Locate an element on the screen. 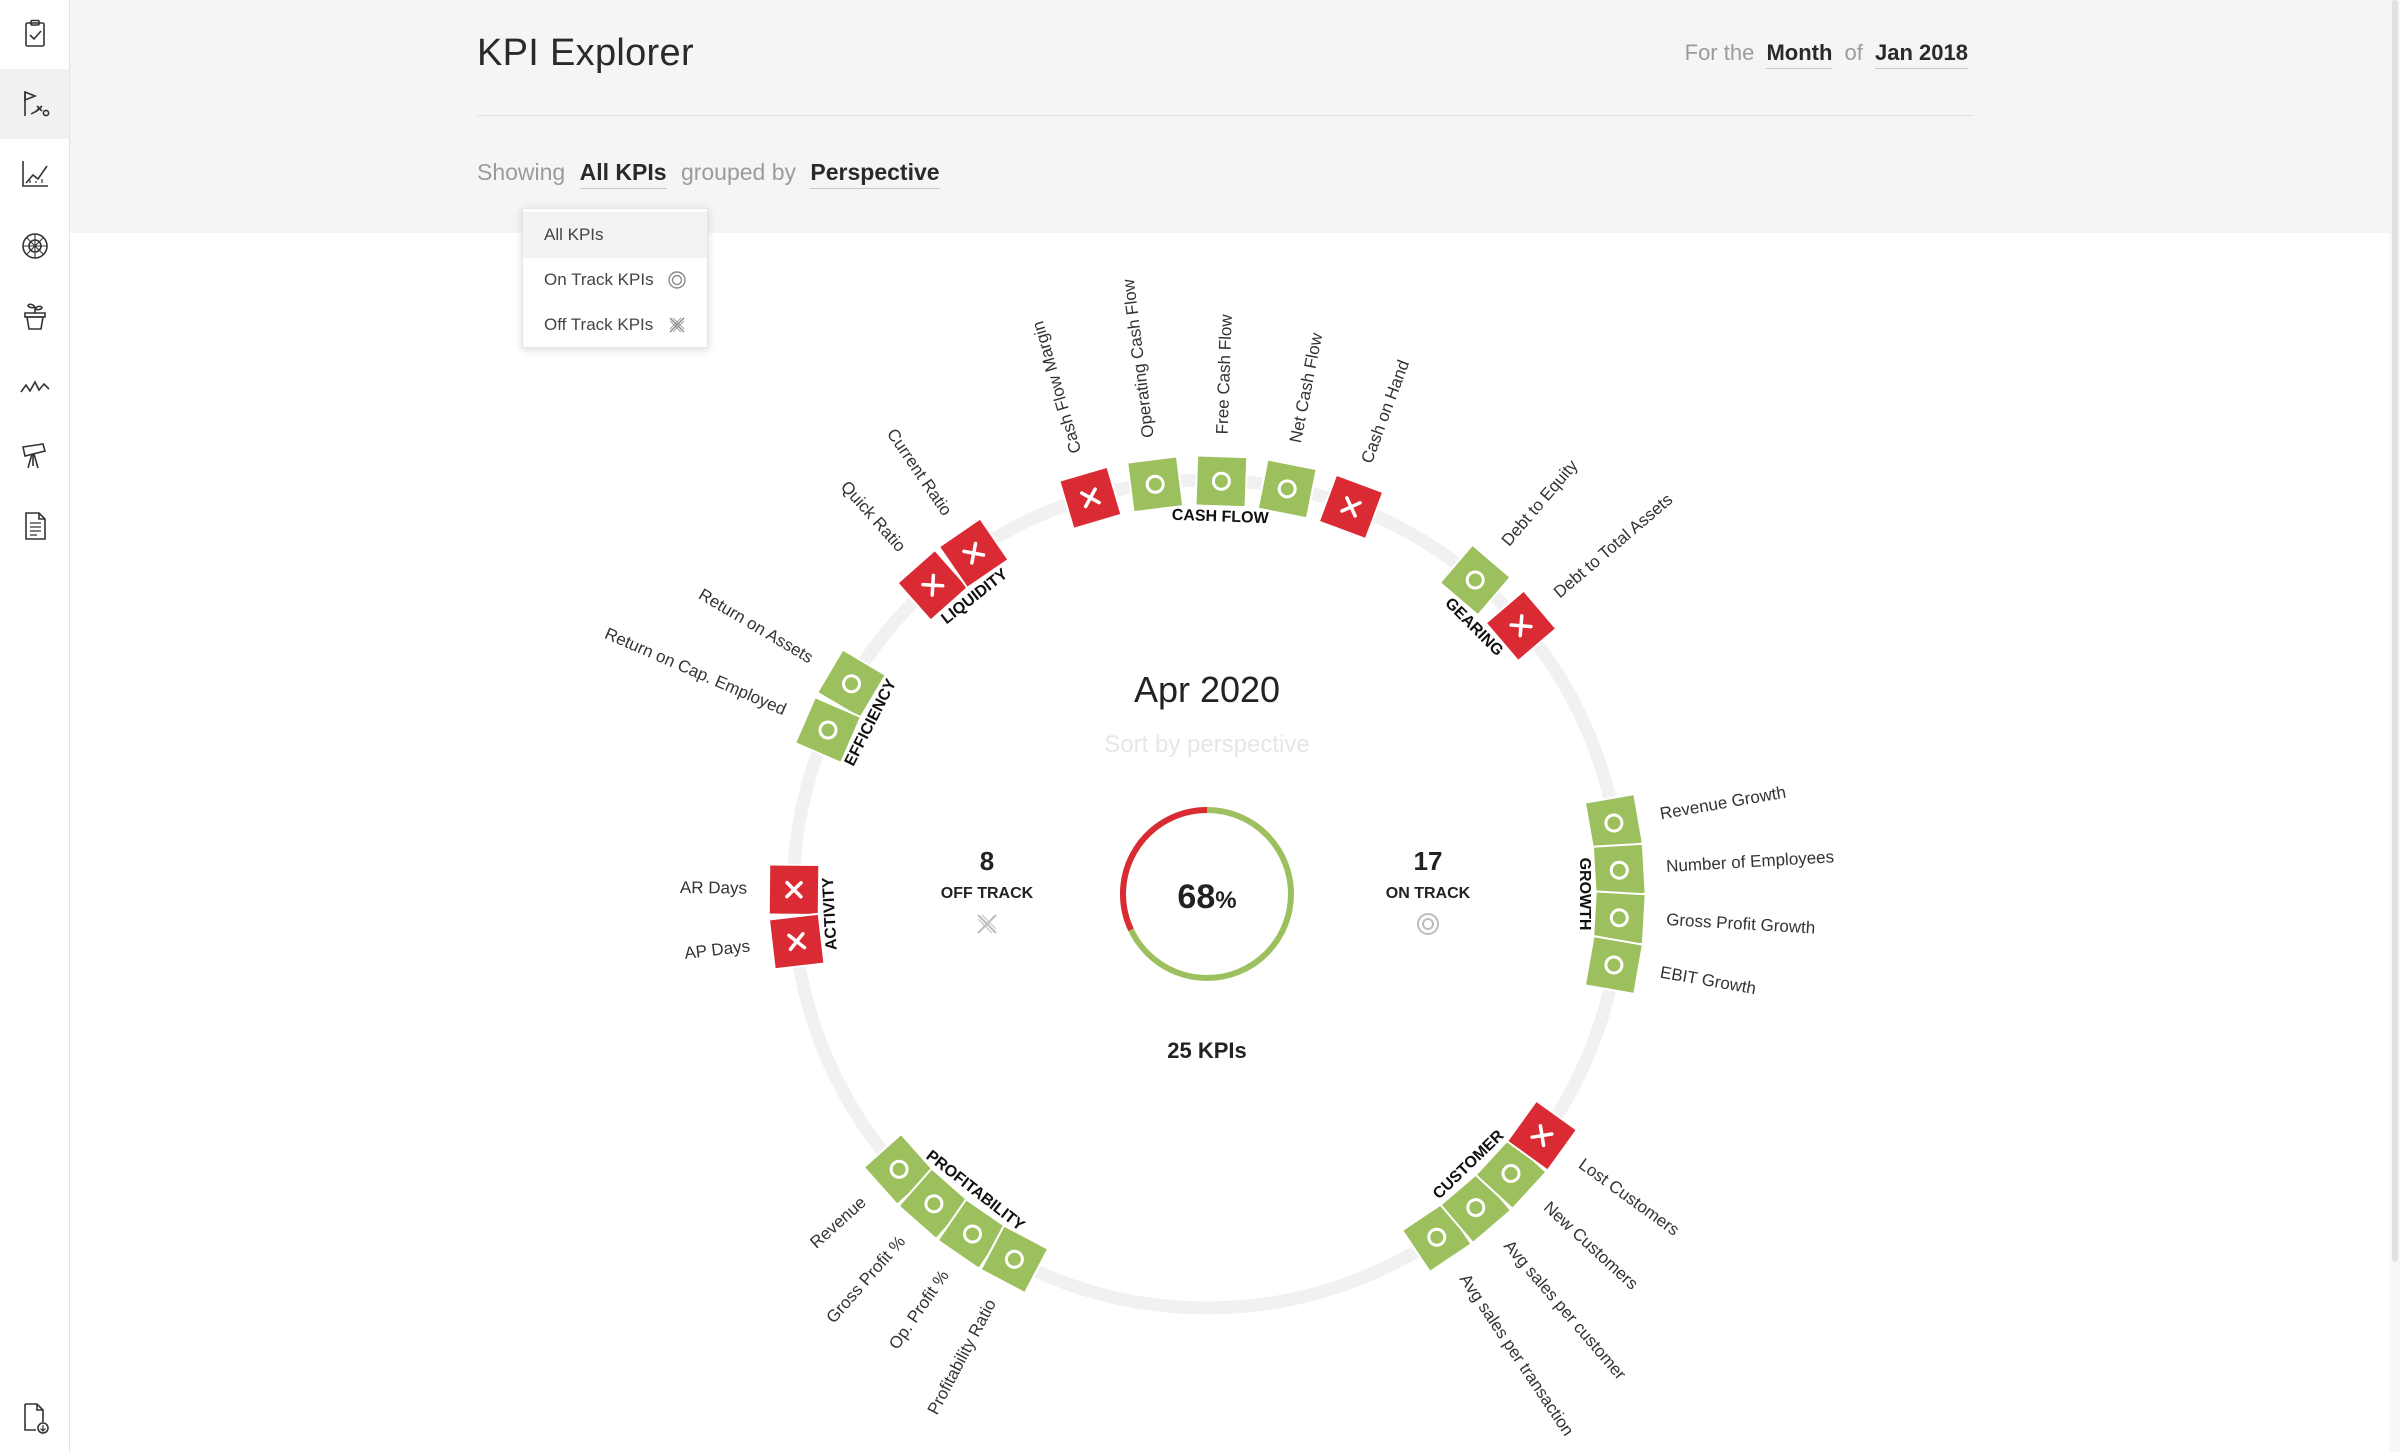  group-by-dropdown: Perspective is located at coordinates (875, 174).